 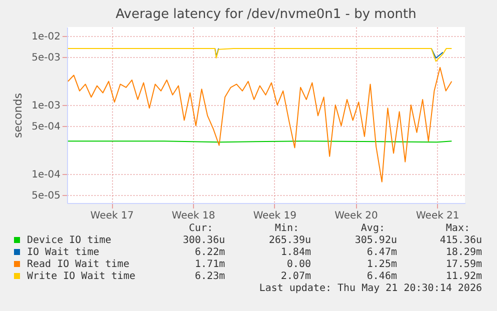 What do you see at coordinates (209, 252) in the screenshot?
I see `text: 6.22m` at bounding box center [209, 252].